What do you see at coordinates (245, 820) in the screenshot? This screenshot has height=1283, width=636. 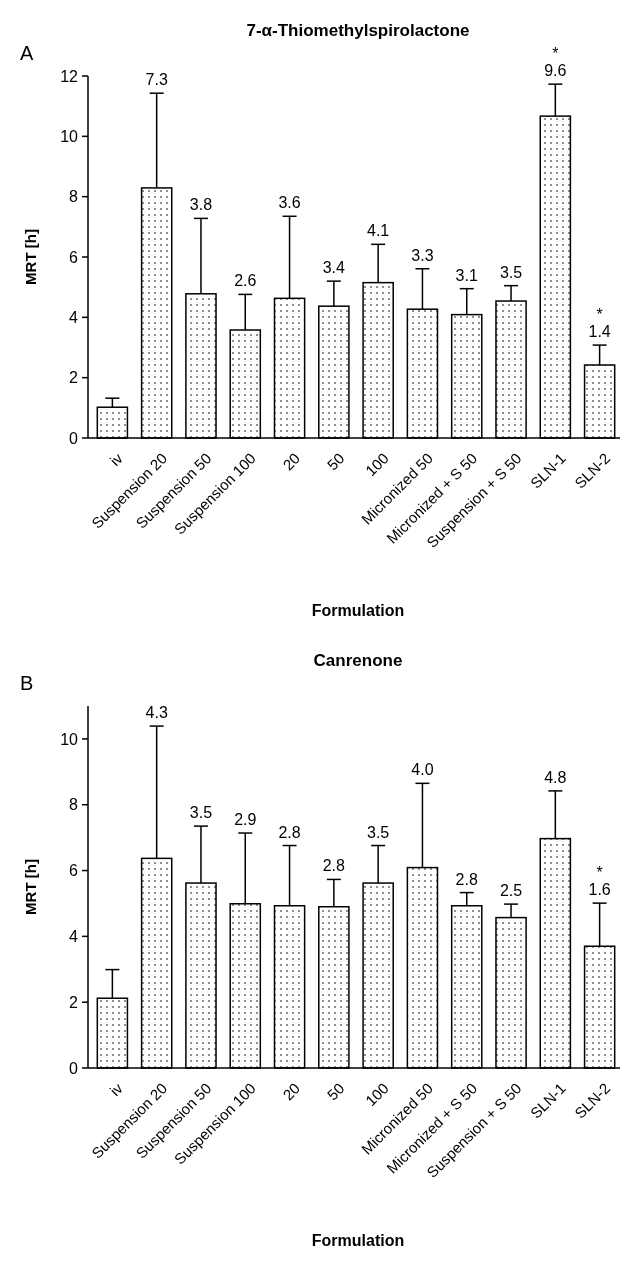 I see `annotation: 2.9` at bounding box center [245, 820].